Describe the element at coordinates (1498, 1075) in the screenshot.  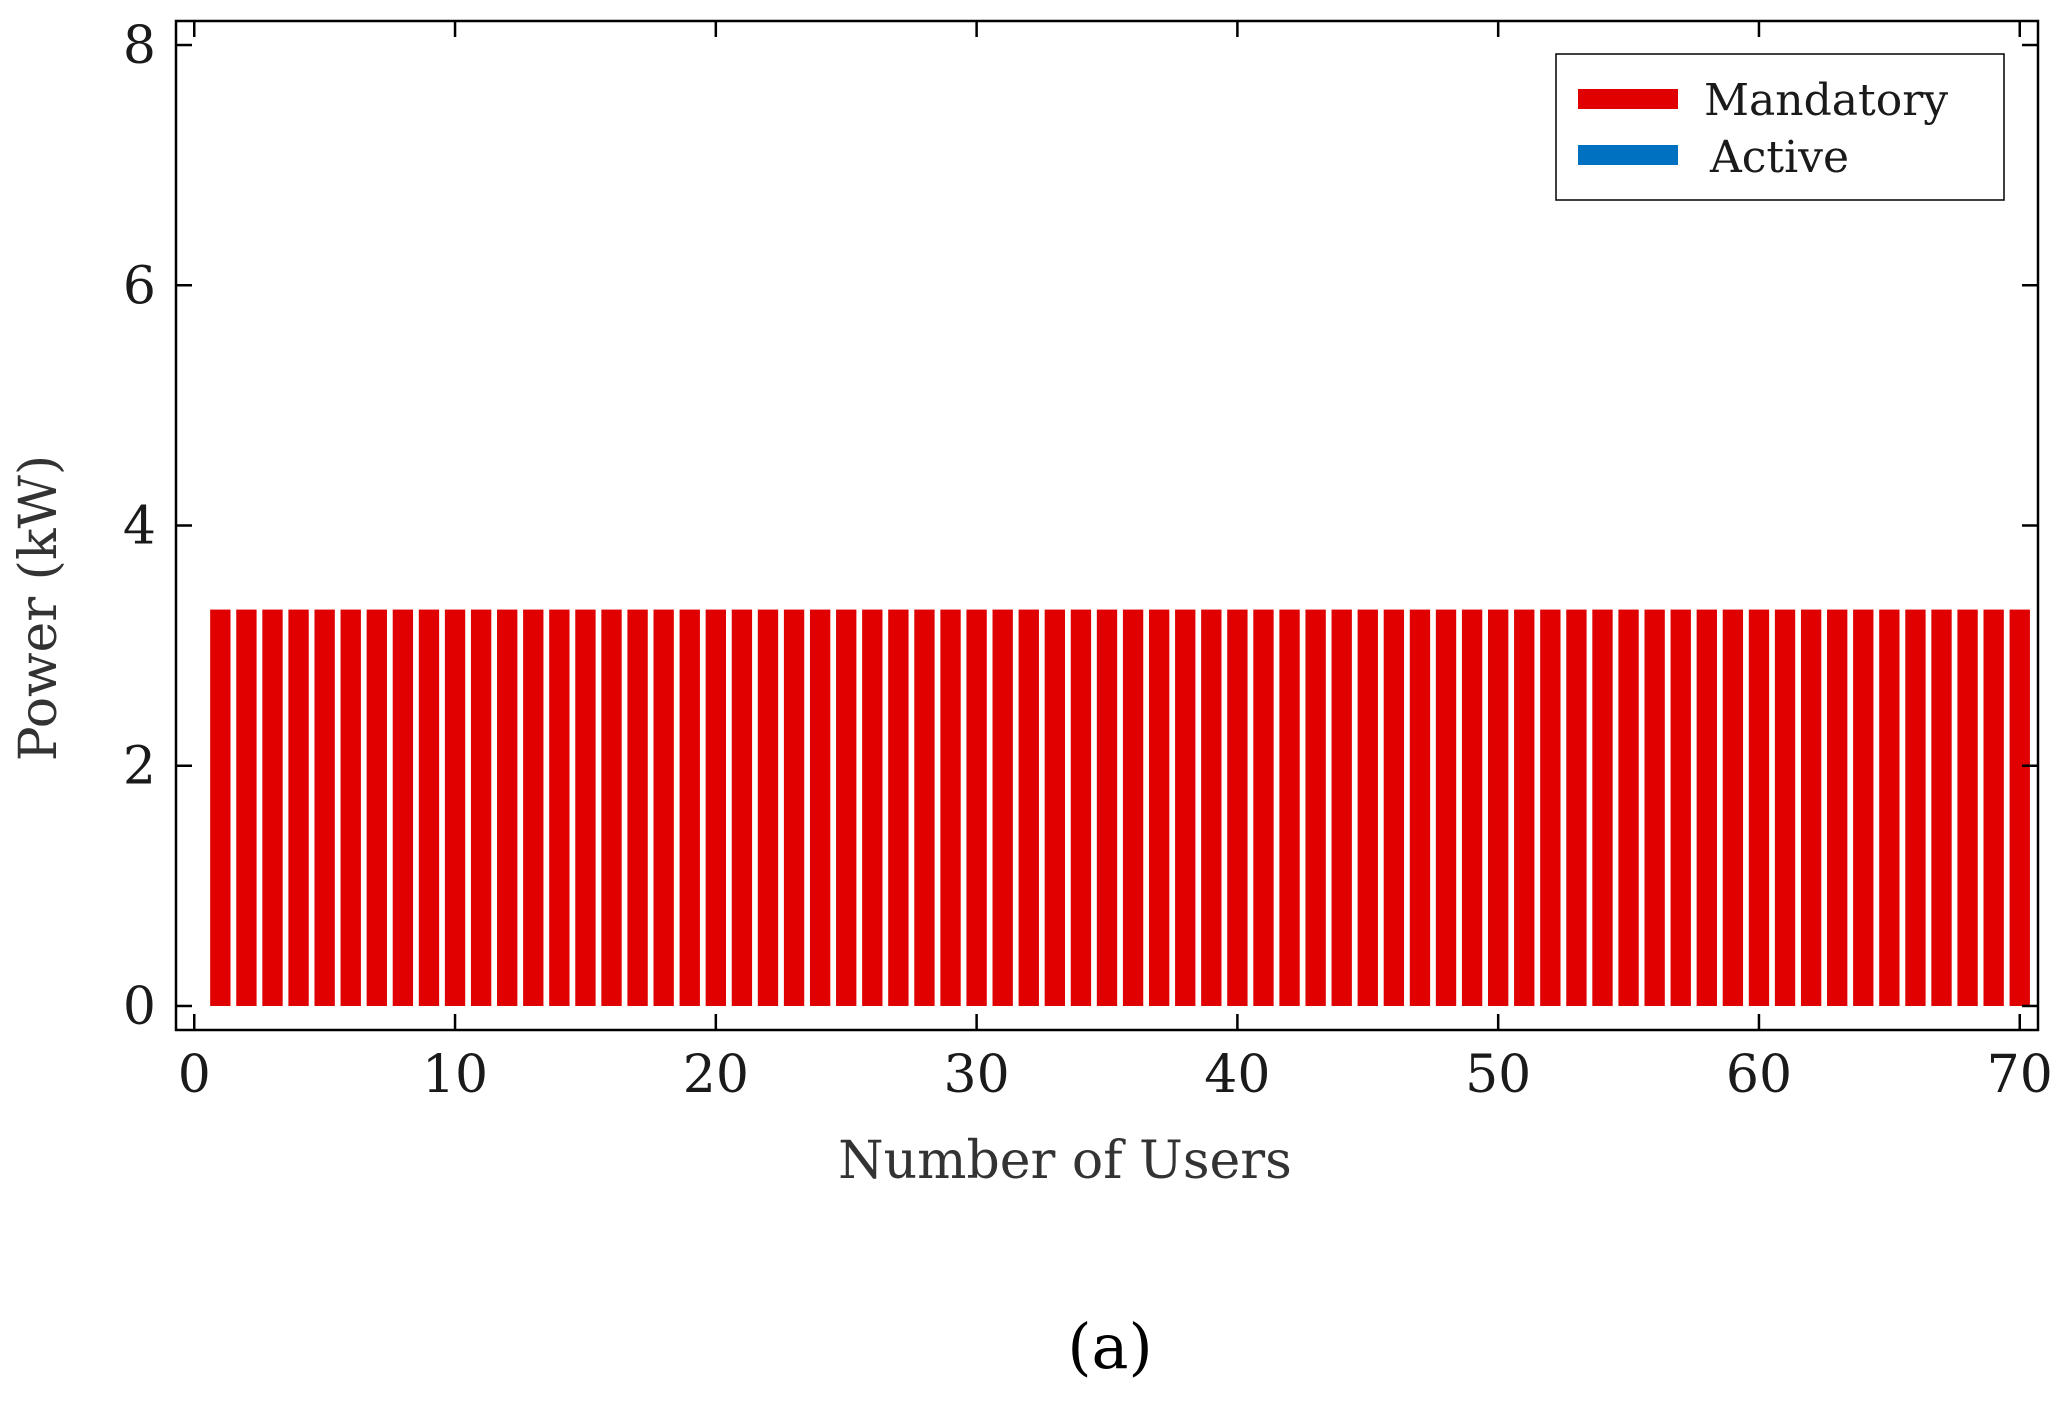
I see `x-tick-label: 50` at that location.